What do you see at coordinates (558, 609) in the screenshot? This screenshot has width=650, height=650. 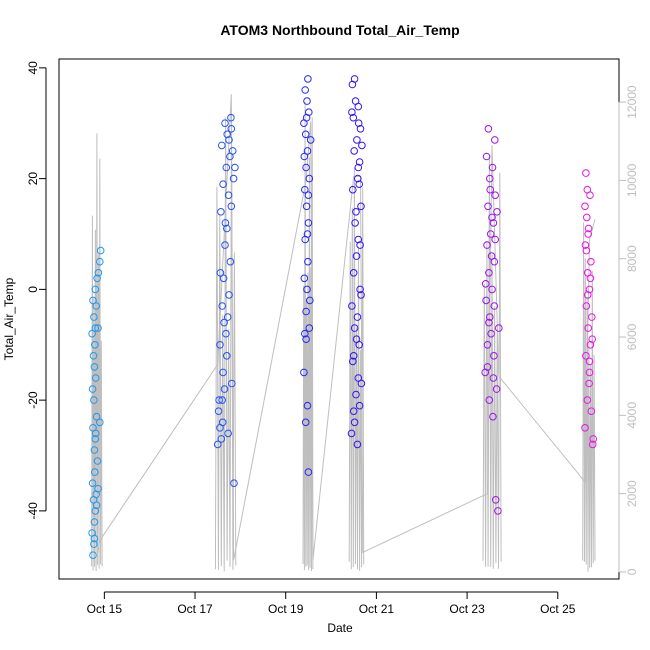 I see `x-tick-label: Oct 25` at bounding box center [558, 609].